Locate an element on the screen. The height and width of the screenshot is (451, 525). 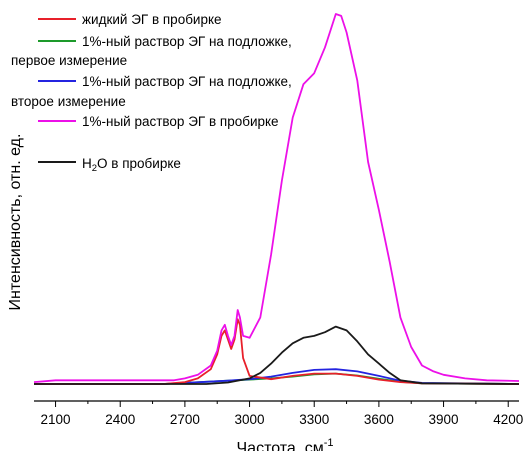
x-axis-label: Частота, см-1 is located at coordinates (285, 444).